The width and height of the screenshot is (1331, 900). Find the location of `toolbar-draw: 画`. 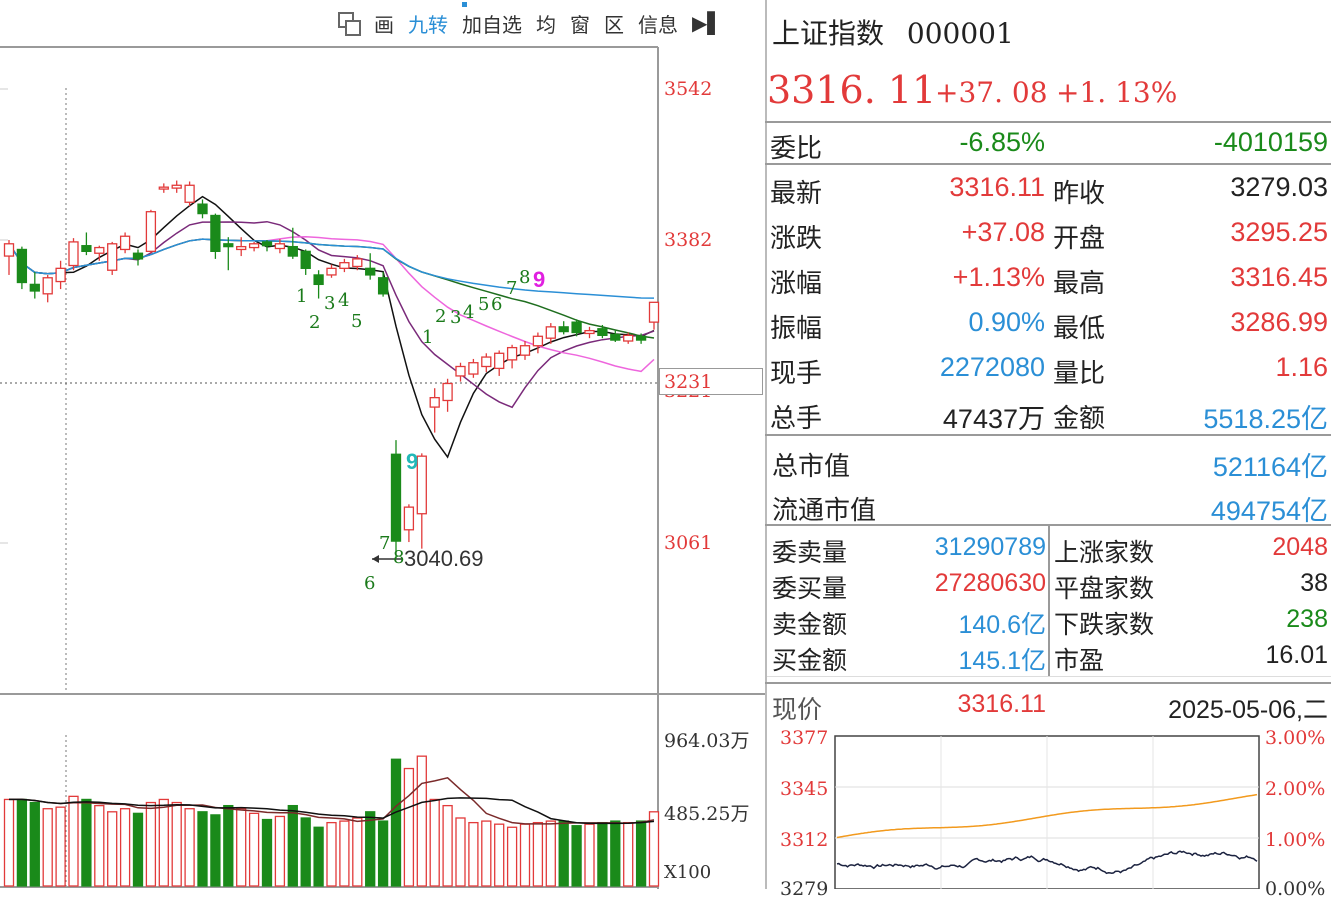

toolbar-draw: 画 is located at coordinates (384, 24).